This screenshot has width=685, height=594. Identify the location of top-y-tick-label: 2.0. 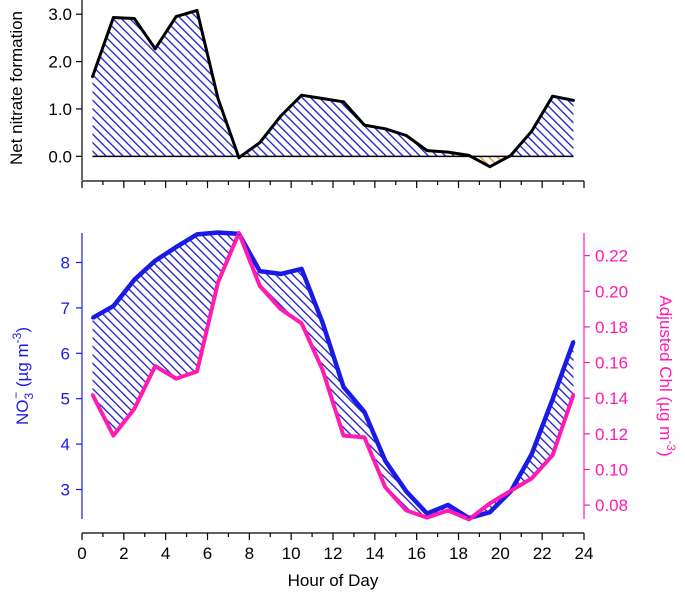
(60, 62).